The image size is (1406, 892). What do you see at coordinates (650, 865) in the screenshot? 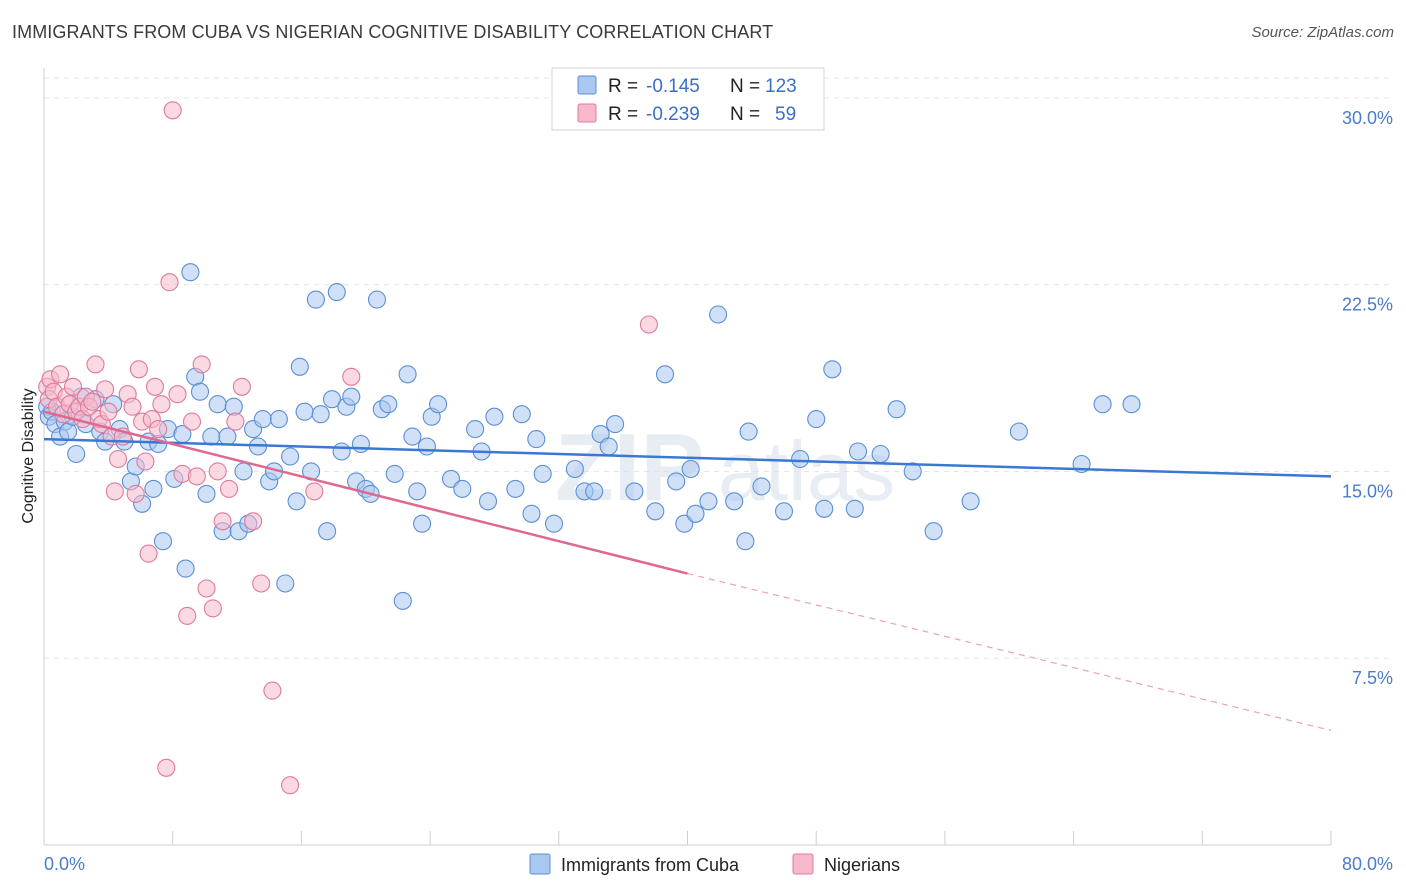
I see `bottom-legend-label-cuba: Immigrants from Cuba` at bounding box center [650, 865].